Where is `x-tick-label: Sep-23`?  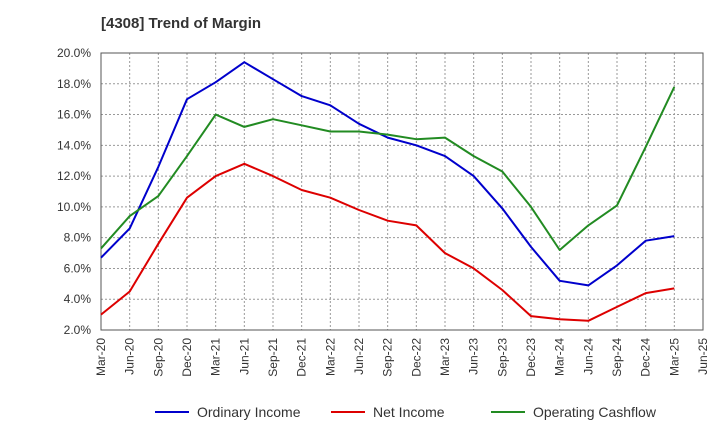 x-tick-label: Sep-23 is located at coordinates (502, 357).